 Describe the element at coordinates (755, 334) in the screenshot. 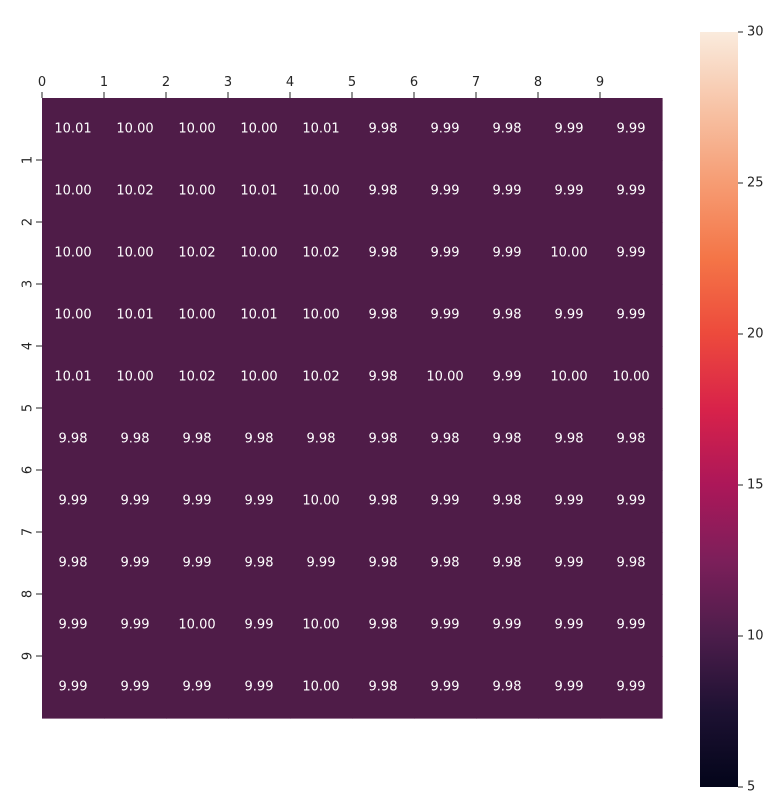

I see `colorbar-tick-label: 20` at that location.